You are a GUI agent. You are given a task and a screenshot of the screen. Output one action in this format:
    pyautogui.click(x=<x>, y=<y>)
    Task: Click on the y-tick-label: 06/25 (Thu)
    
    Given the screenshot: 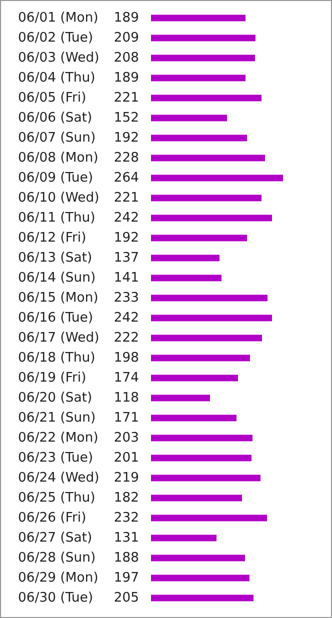 What is the action you would take?
    pyautogui.click(x=56, y=498)
    